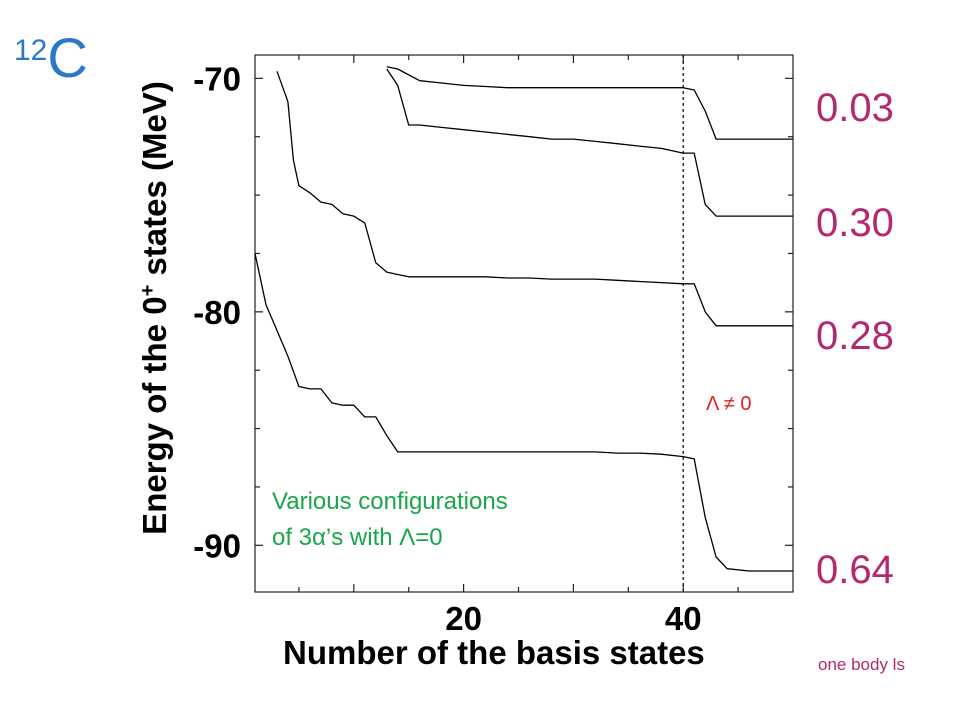  Describe the element at coordinates (67, 57) in the screenshot. I see `isotope-symbol: C` at that location.